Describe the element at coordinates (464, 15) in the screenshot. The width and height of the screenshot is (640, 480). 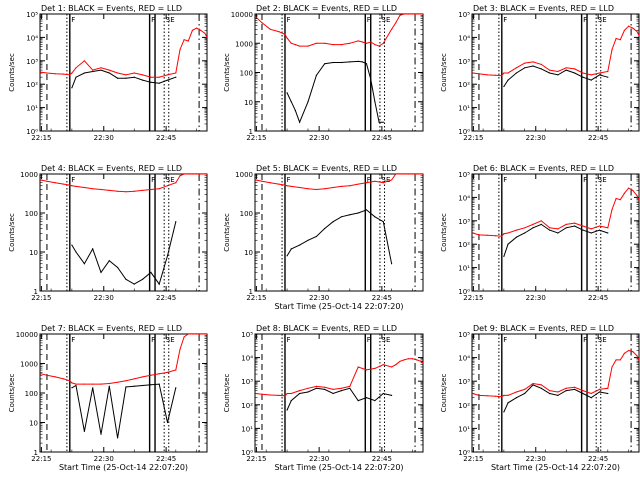
I see `y-tick-label: 10⁵` at that location.